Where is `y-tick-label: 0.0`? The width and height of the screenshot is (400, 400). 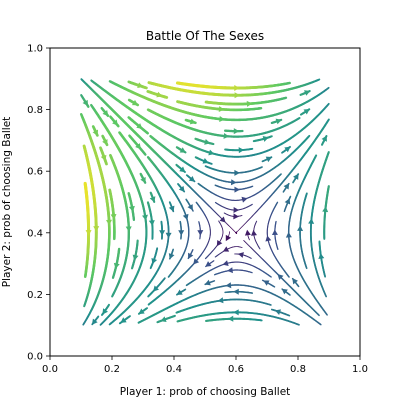
y-tick-label: 0.0 is located at coordinates (35, 357).